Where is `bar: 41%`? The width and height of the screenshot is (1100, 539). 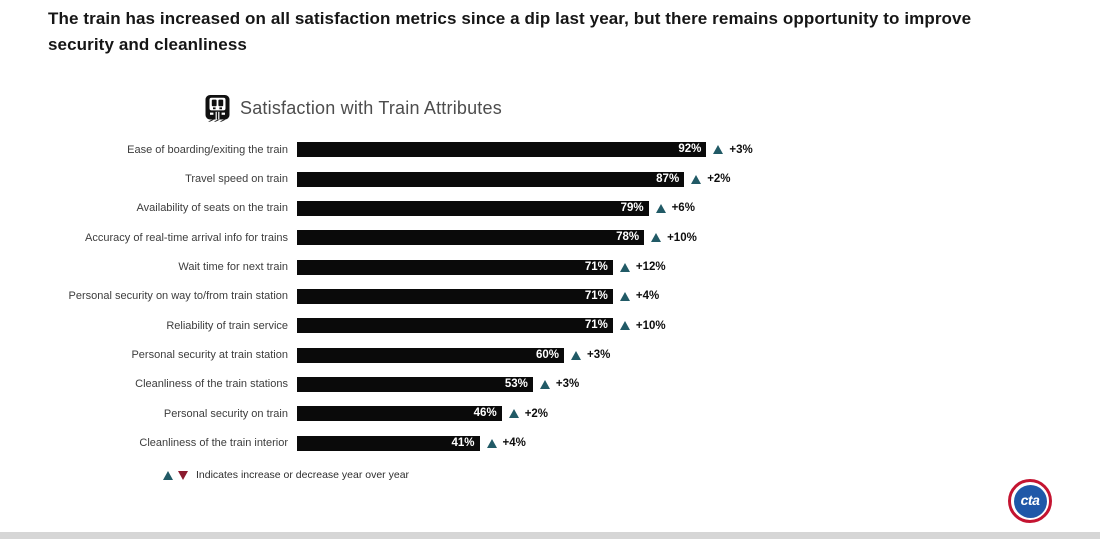
bar: 41% is located at coordinates (388, 443).